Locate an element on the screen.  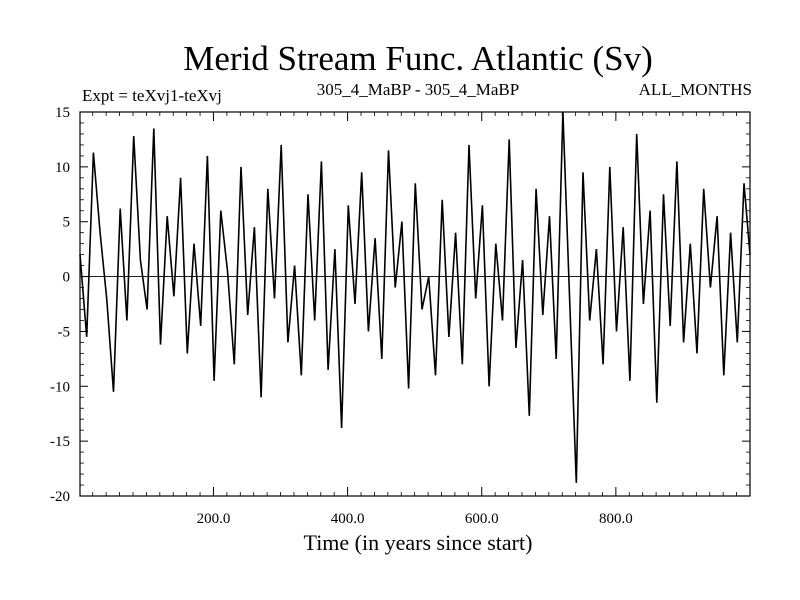
y-tick-label: -20 is located at coordinates (60, 497).